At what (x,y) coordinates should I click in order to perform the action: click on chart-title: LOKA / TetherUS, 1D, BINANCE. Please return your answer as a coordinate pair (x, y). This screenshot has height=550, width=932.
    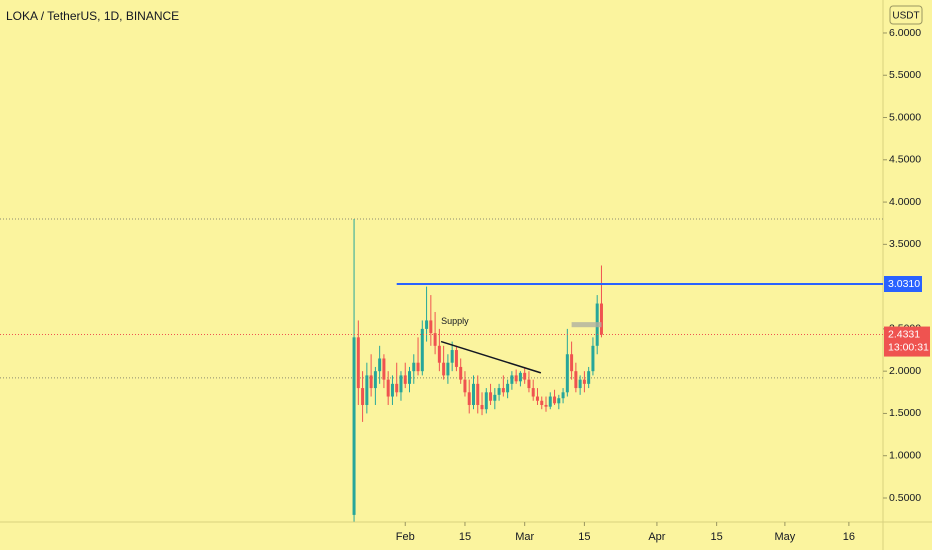
    Looking at the image, I should click on (92, 16).